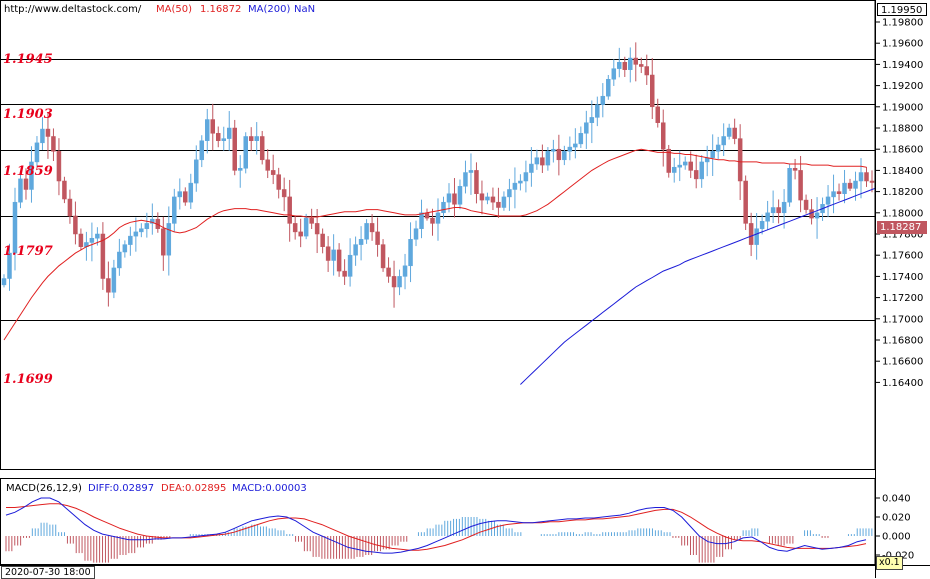 This screenshot has height=579, width=930. I want to click on zoom-button: x0.1, so click(889, 563).